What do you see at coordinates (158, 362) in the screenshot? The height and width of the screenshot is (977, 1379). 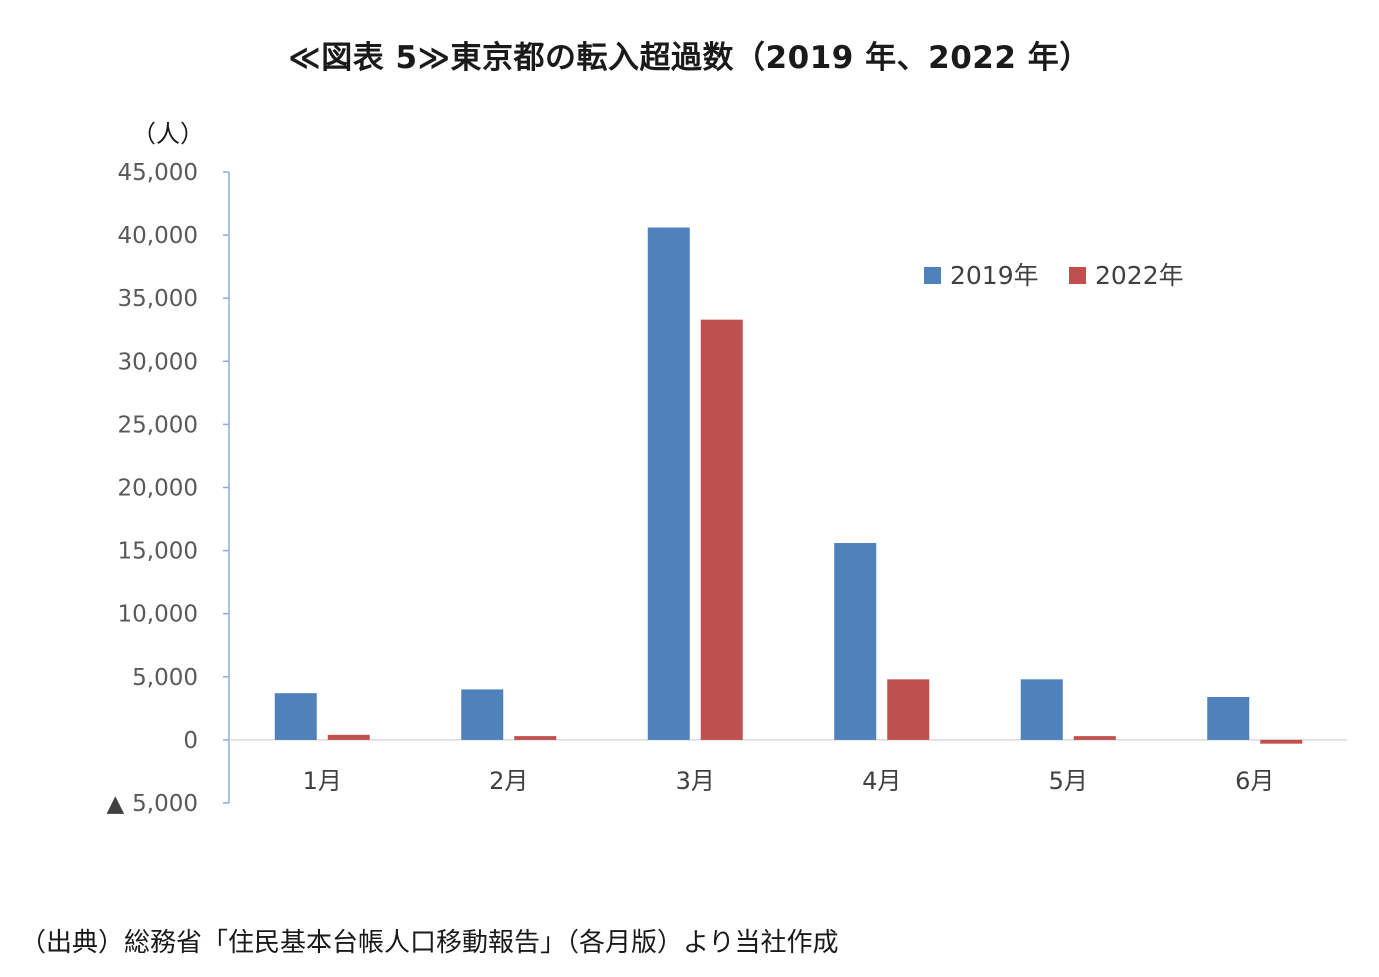 I see `y-tick-label: 30,000` at bounding box center [158, 362].